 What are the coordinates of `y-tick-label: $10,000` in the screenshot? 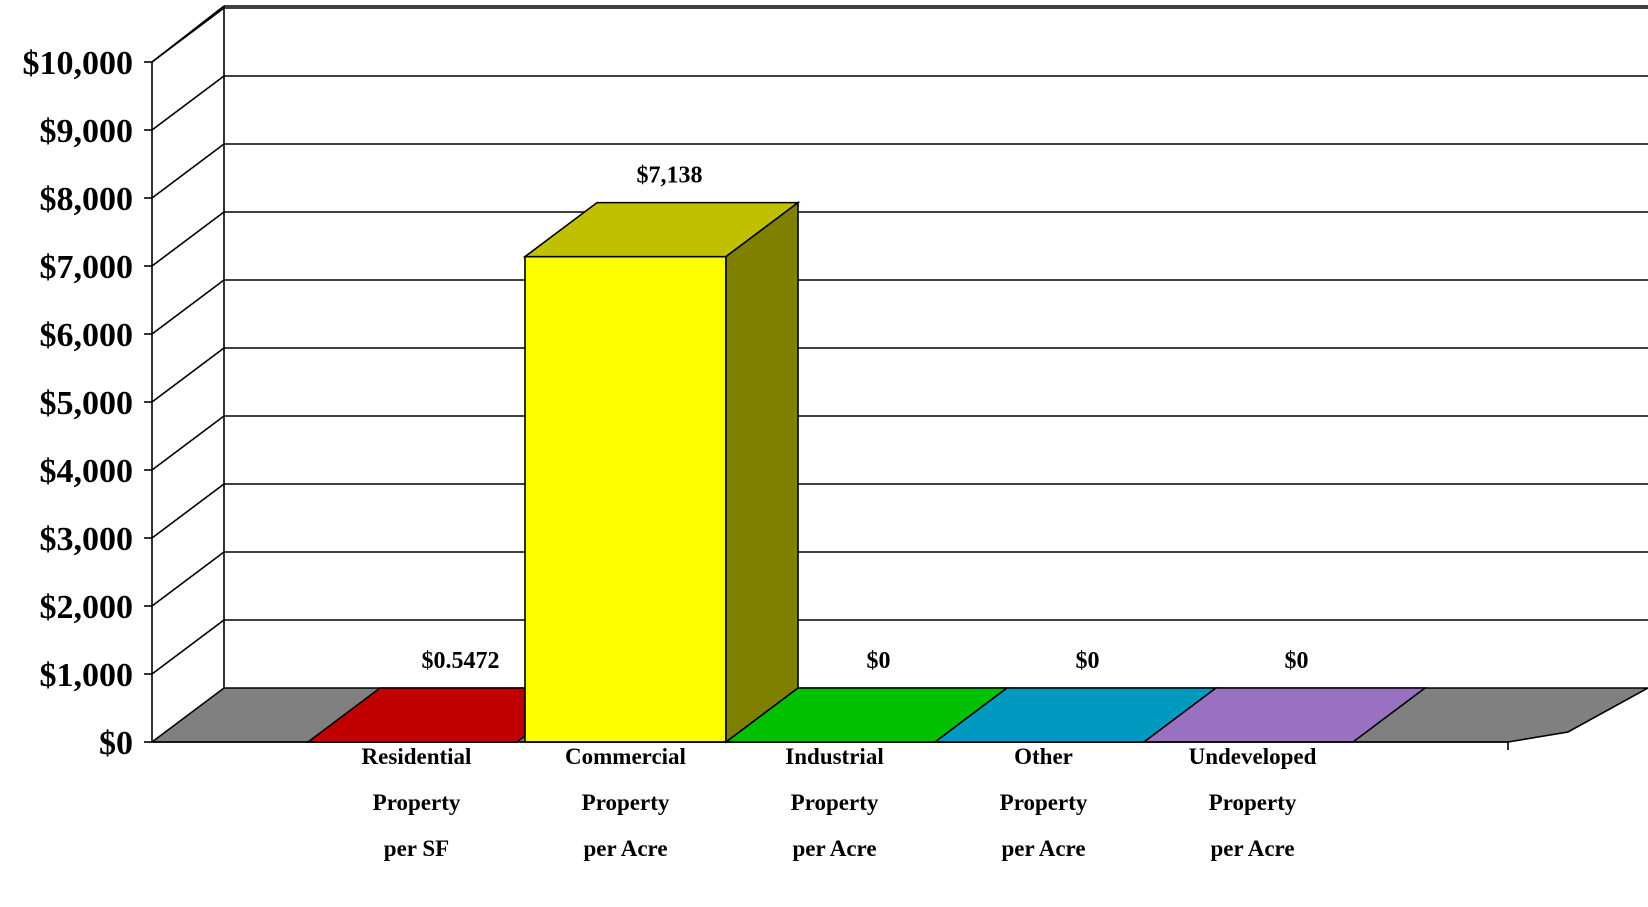 It's located at (78, 63).